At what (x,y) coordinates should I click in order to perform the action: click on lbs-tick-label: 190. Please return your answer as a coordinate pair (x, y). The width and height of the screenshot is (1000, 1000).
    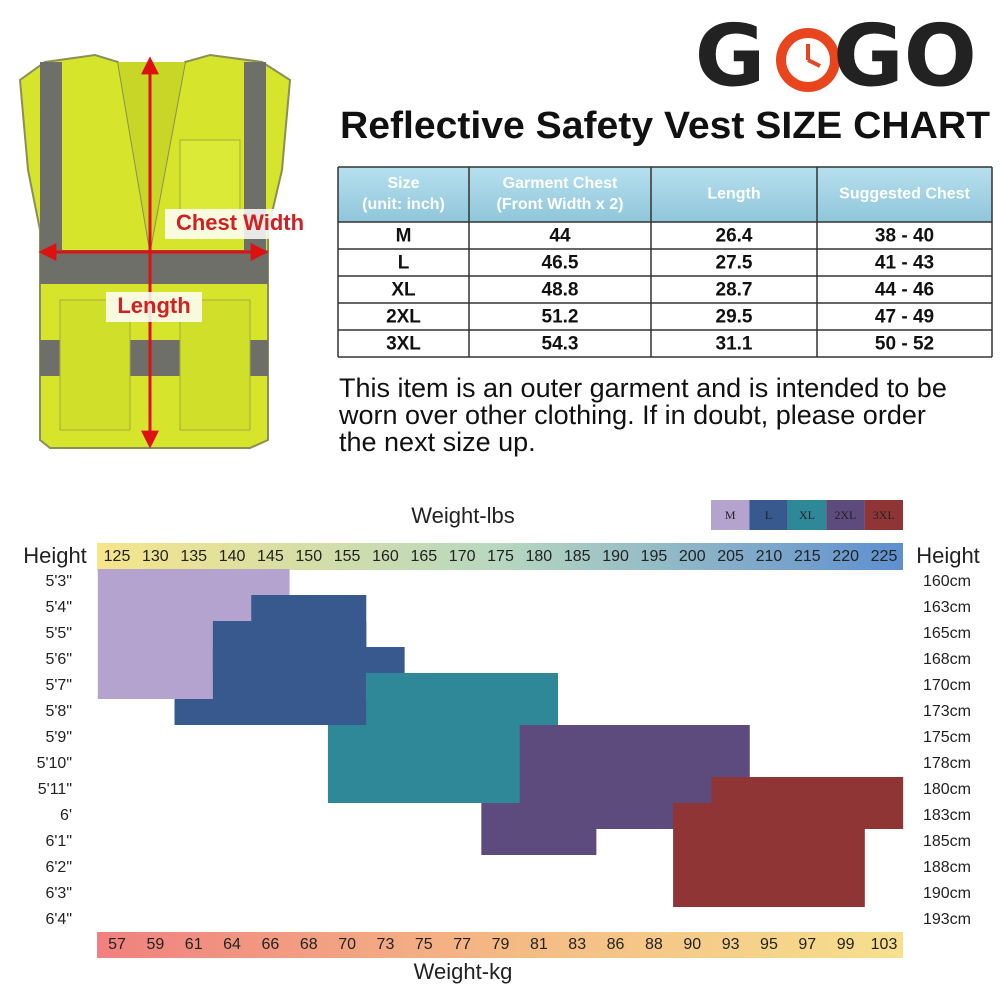
    Looking at the image, I should click on (615, 556).